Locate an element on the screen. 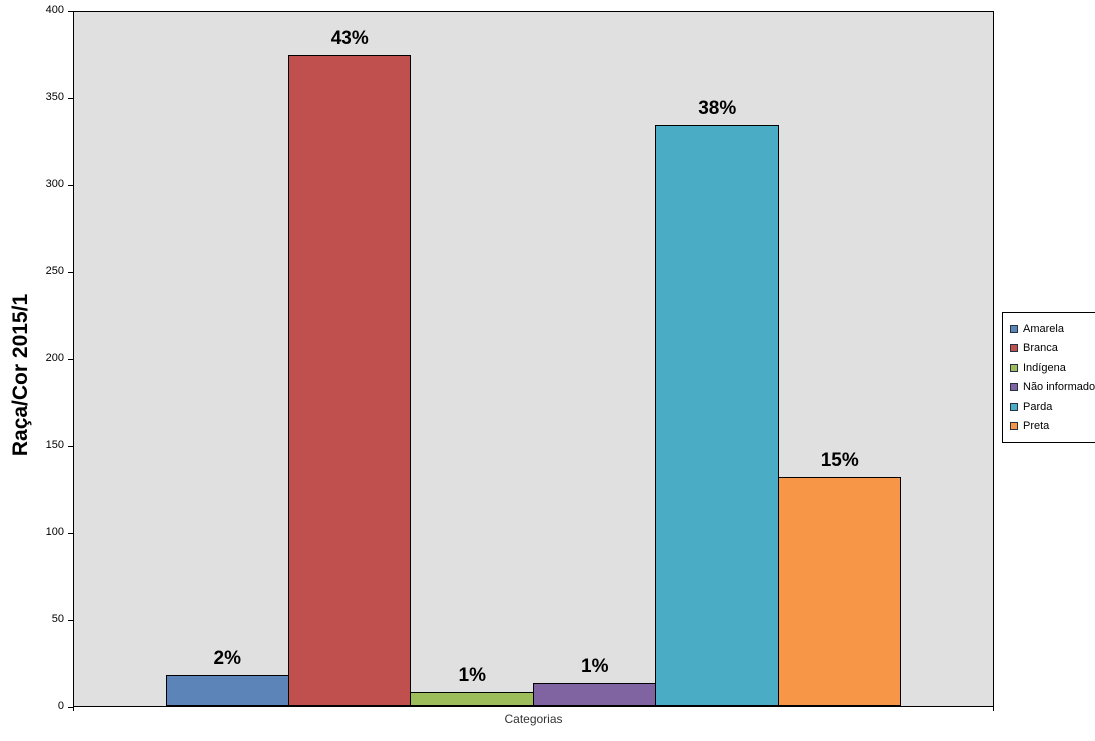  bar-value-label: 43% is located at coordinates (349, 39).